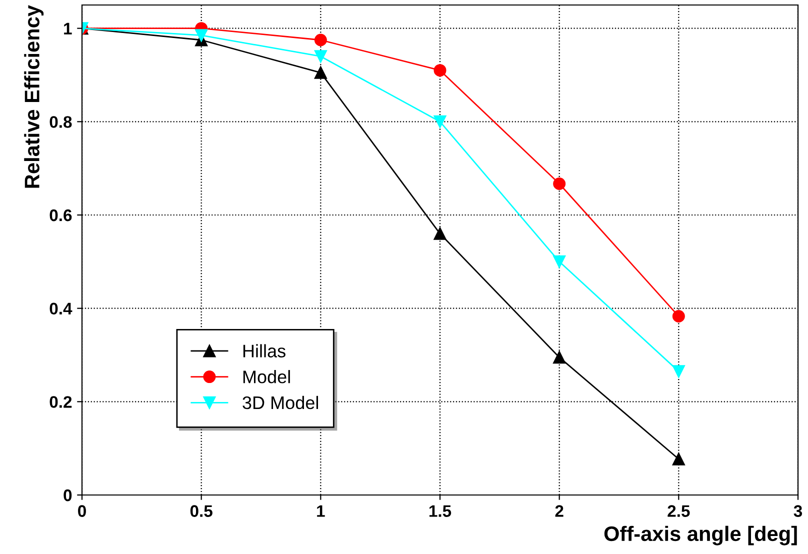 The height and width of the screenshot is (554, 808). Describe the element at coordinates (700, 536) in the screenshot. I see `x-axis-title: Off-axis angle [deg]` at that location.